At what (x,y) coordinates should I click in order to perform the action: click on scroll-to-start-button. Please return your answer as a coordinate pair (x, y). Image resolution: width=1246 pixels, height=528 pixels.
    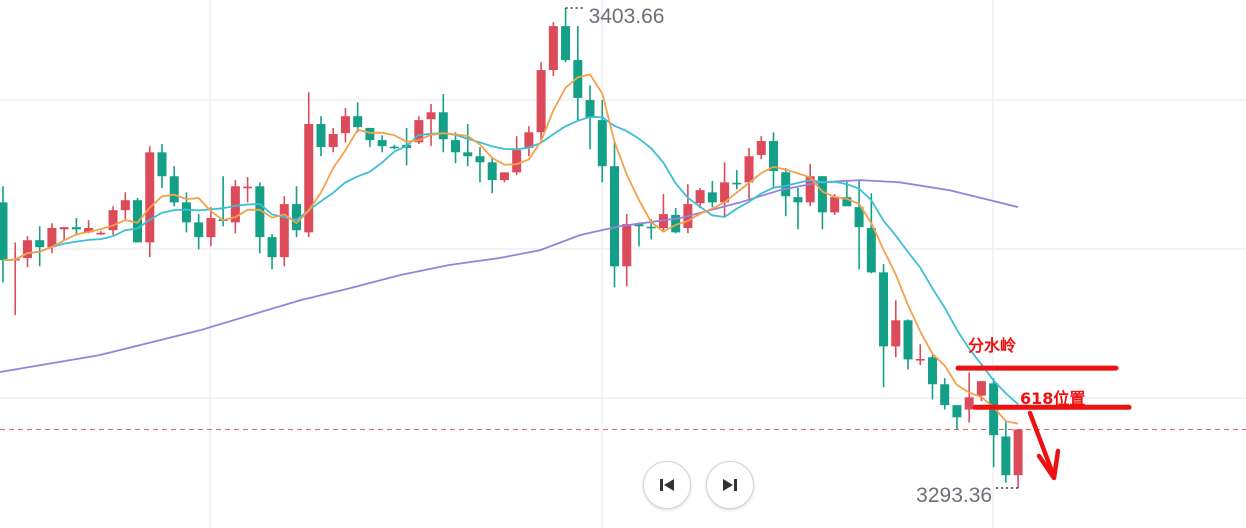
    Looking at the image, I should click on (667, 485).